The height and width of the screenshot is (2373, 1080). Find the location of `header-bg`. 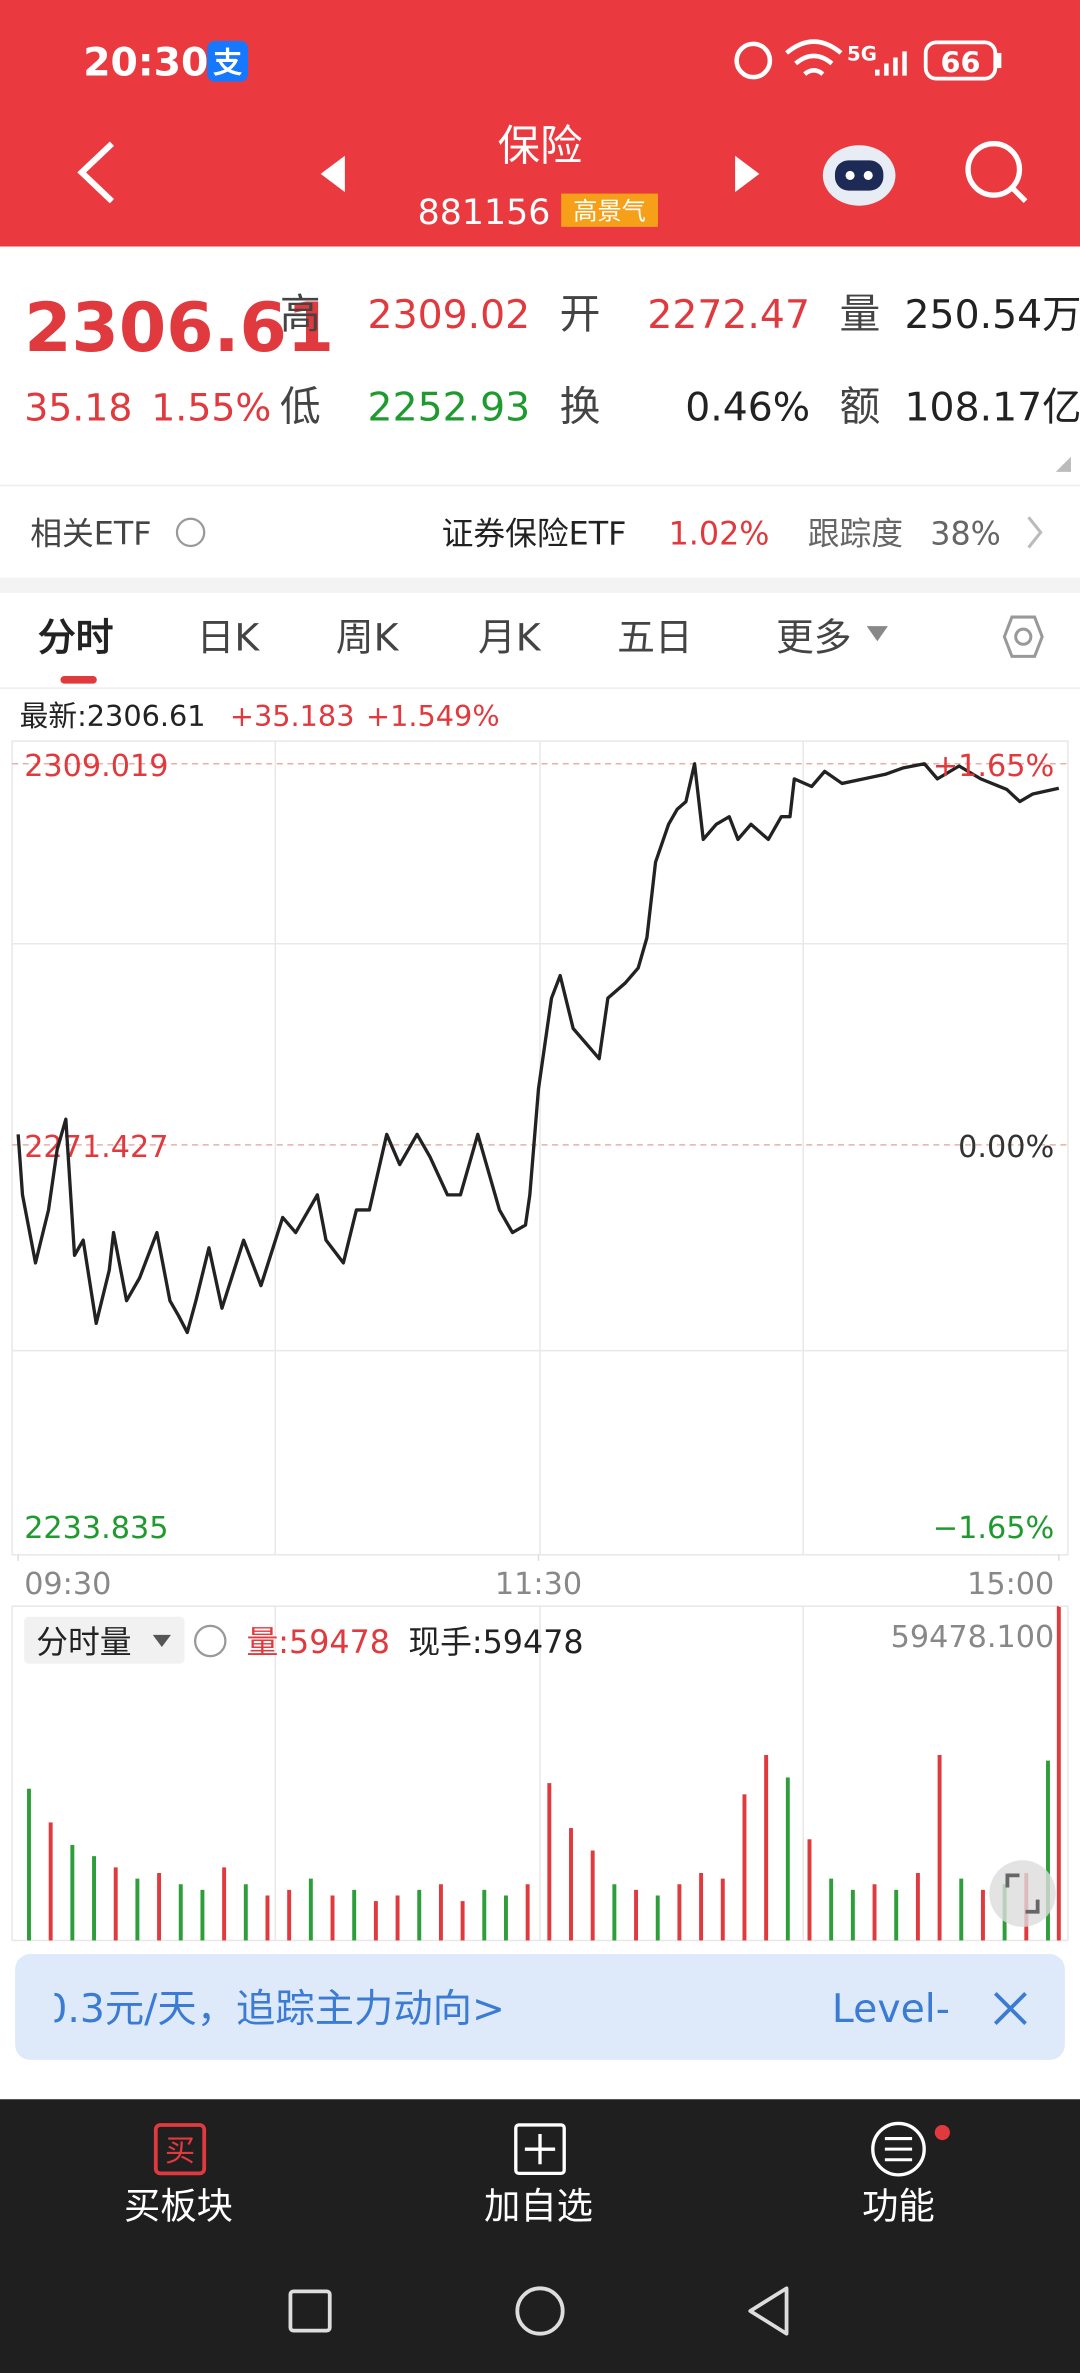

header-bg is located at coordinates (540, 123).